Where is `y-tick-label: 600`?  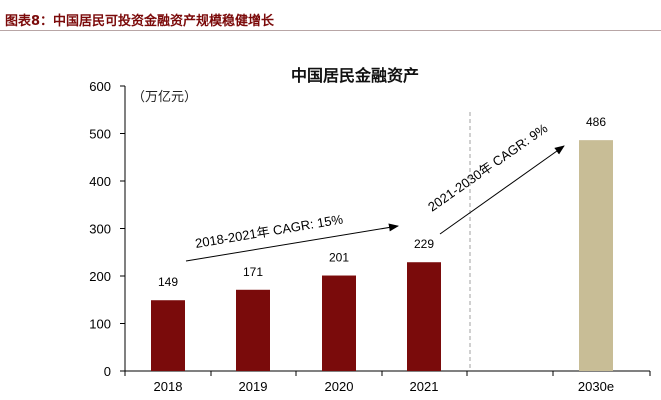
y-tick-label: 600 is located at coordinates (100, 86).